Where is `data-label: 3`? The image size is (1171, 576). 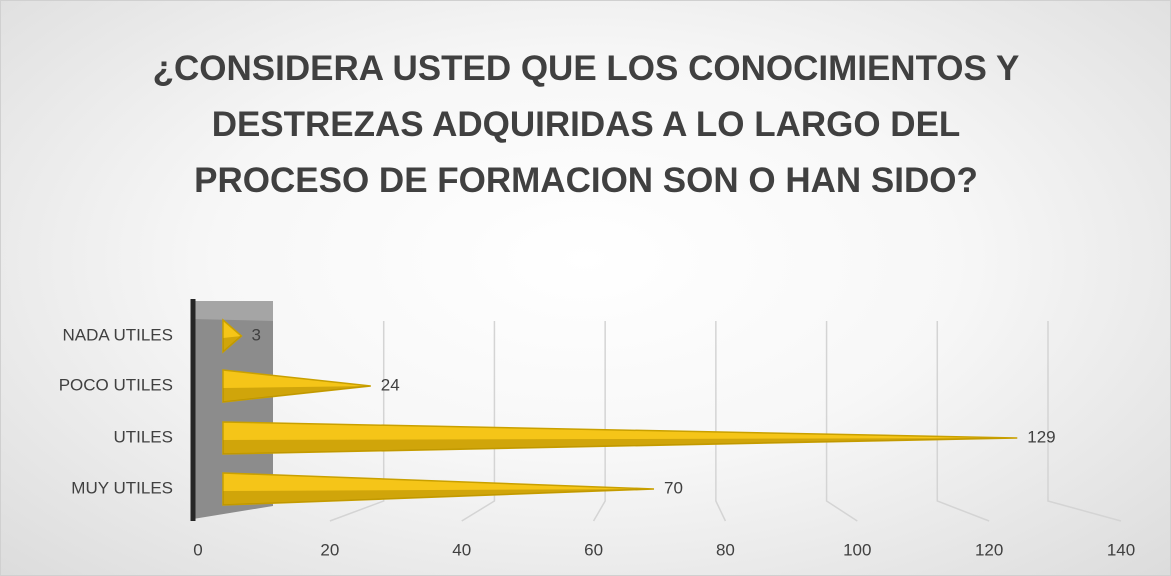 data-label: 3 is located at coordinates (255, 334).